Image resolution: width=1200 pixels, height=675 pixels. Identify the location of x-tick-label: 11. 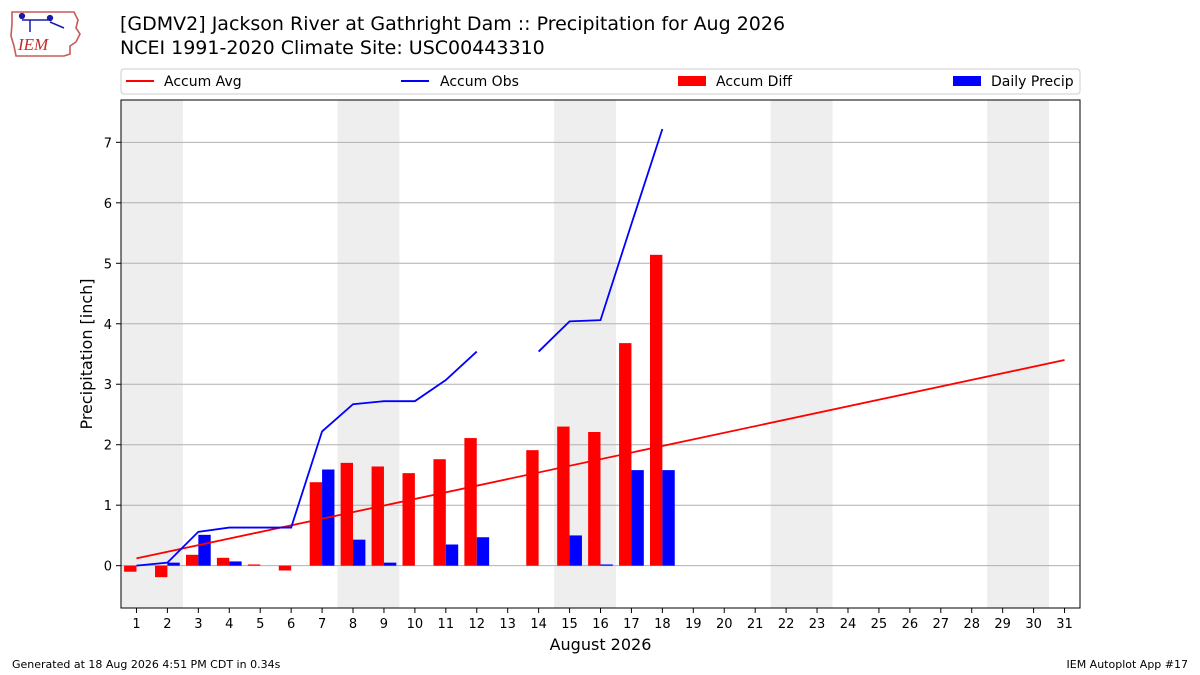
(446, 624).